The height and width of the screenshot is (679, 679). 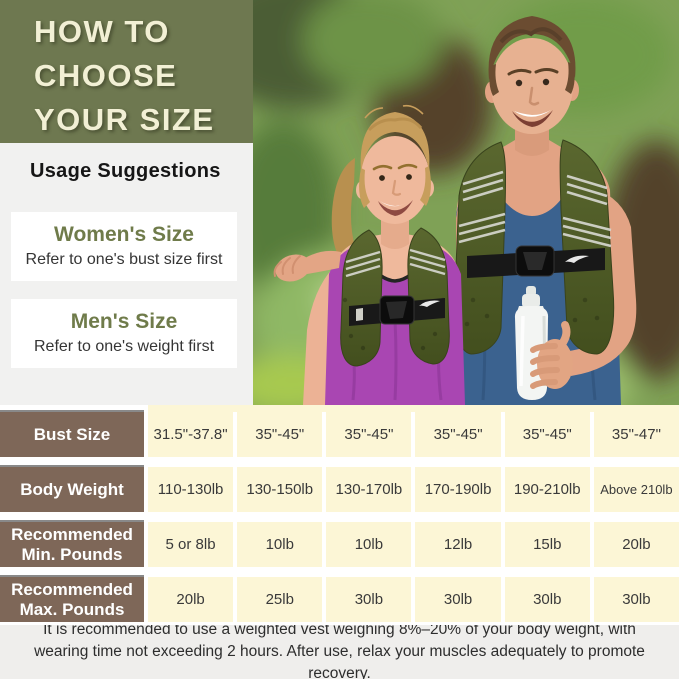 What do you see at coordinates (191, 434) in the screenshot?
I see `table-cell: 31.5"-37.8"` at bounding box center [191, 434].